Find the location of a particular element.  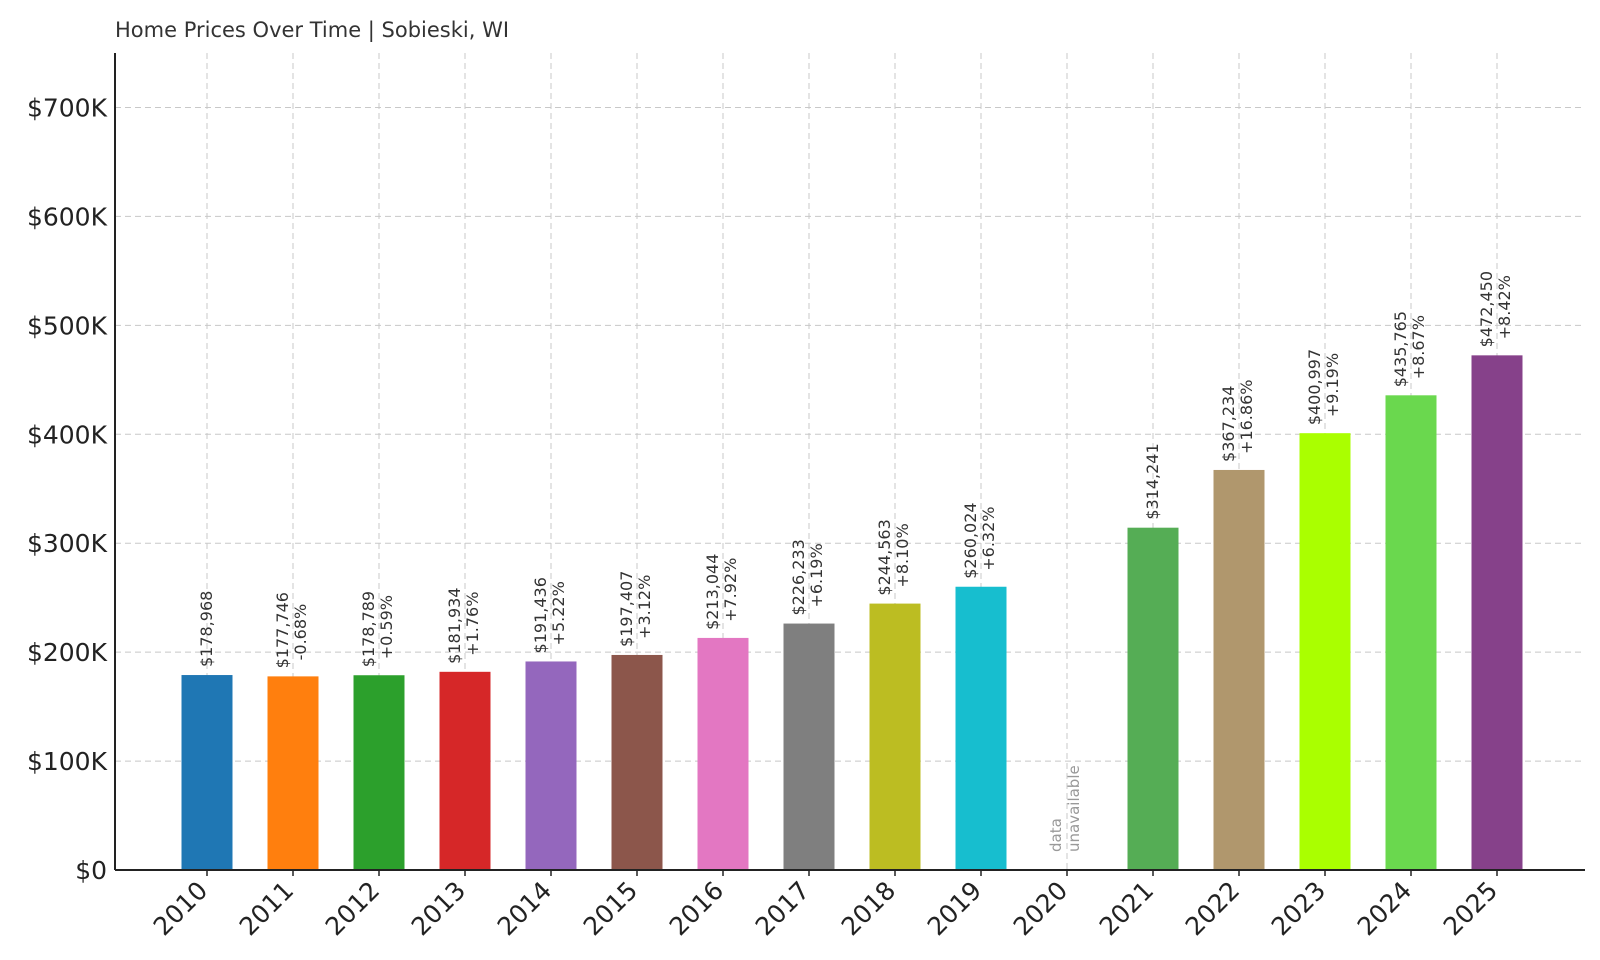

bar-2017 is located at coordinates (809, 746).